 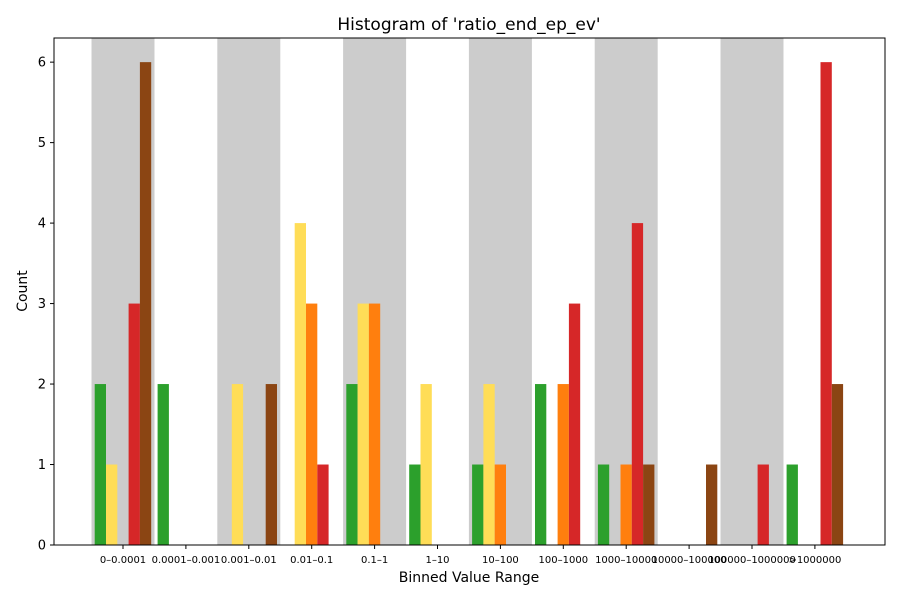 I want to click on x-tick-label: 10000–100000, so click(x=689, y=560).